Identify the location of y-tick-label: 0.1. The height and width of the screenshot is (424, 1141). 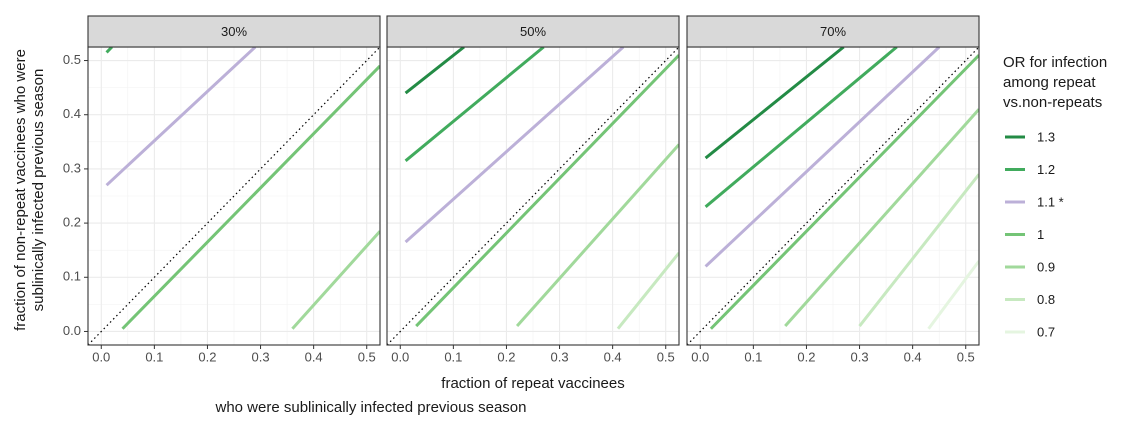
(72, 276).